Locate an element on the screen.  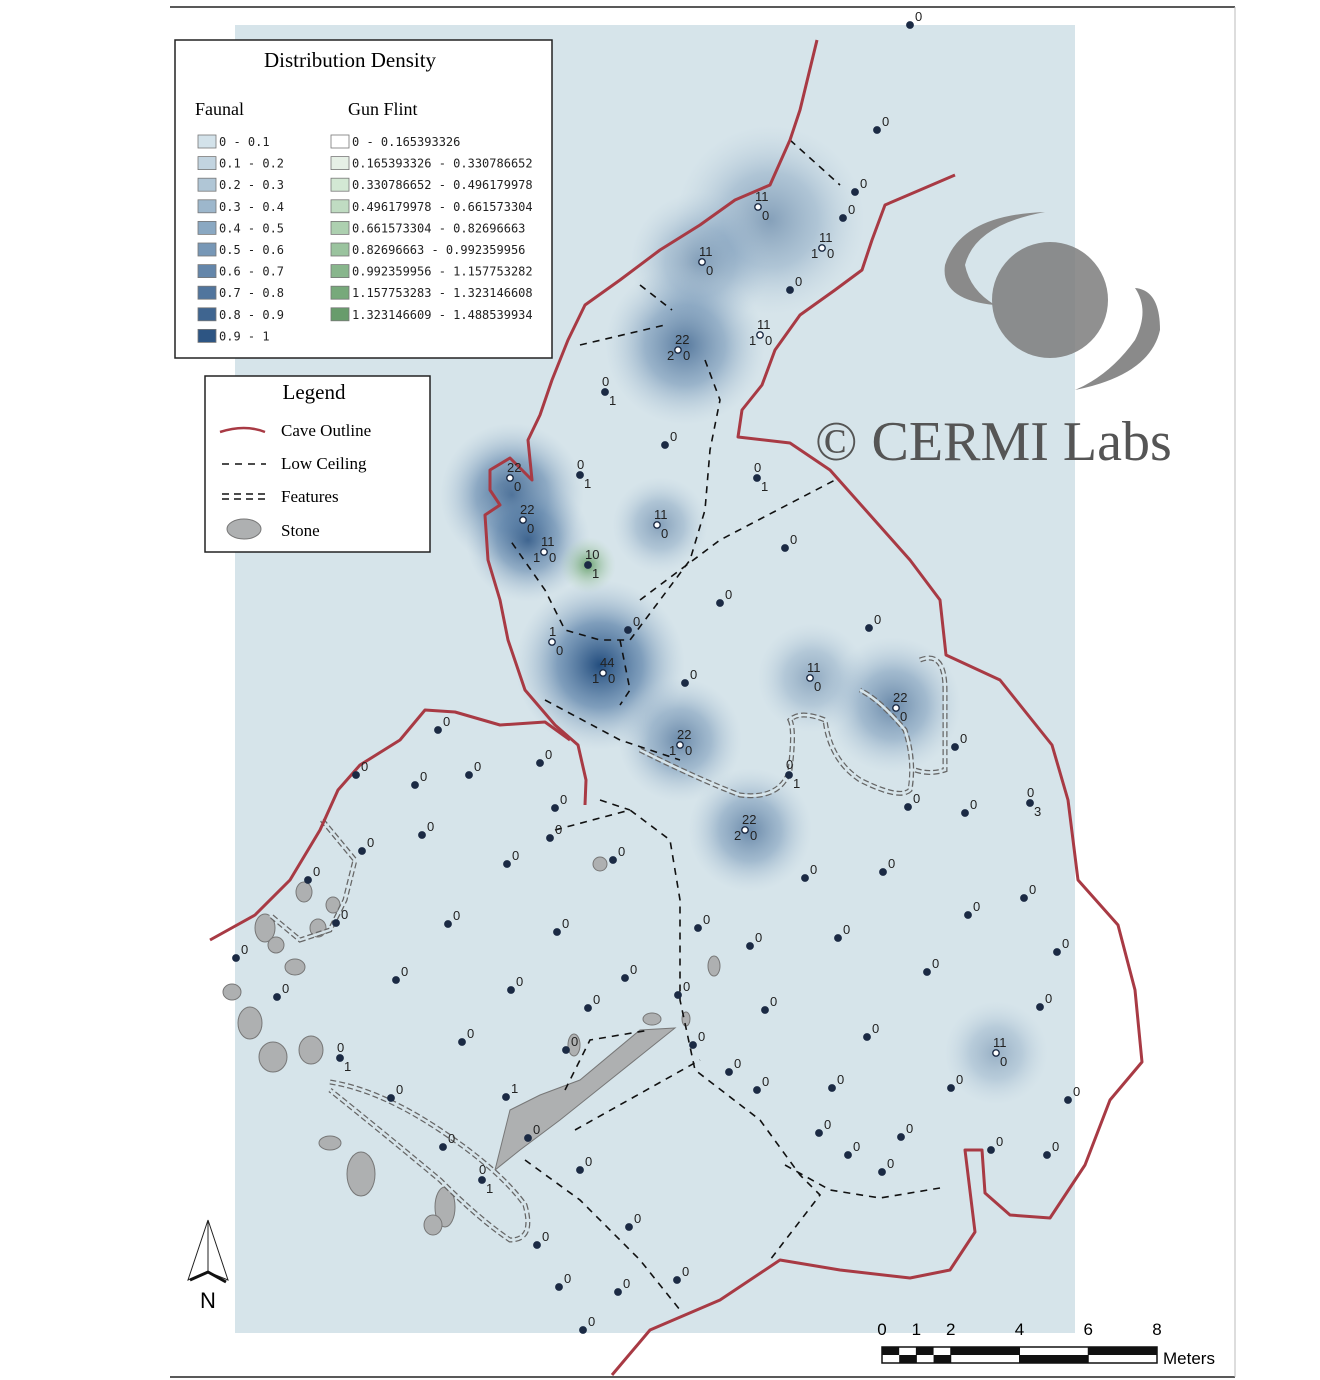
feature is located at coordinates (429, 1161).